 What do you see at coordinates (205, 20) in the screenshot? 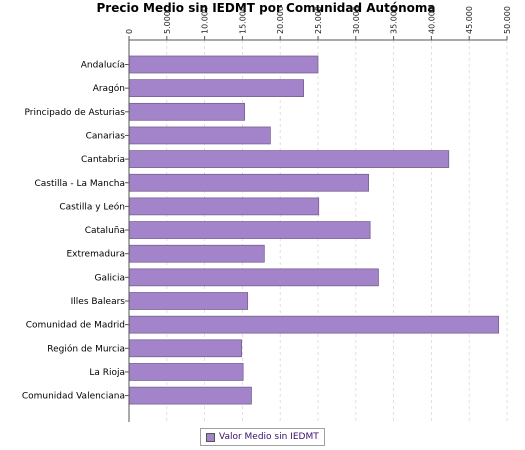
I see `x-tick-label: 10.000` at bounding box center [205, 20].